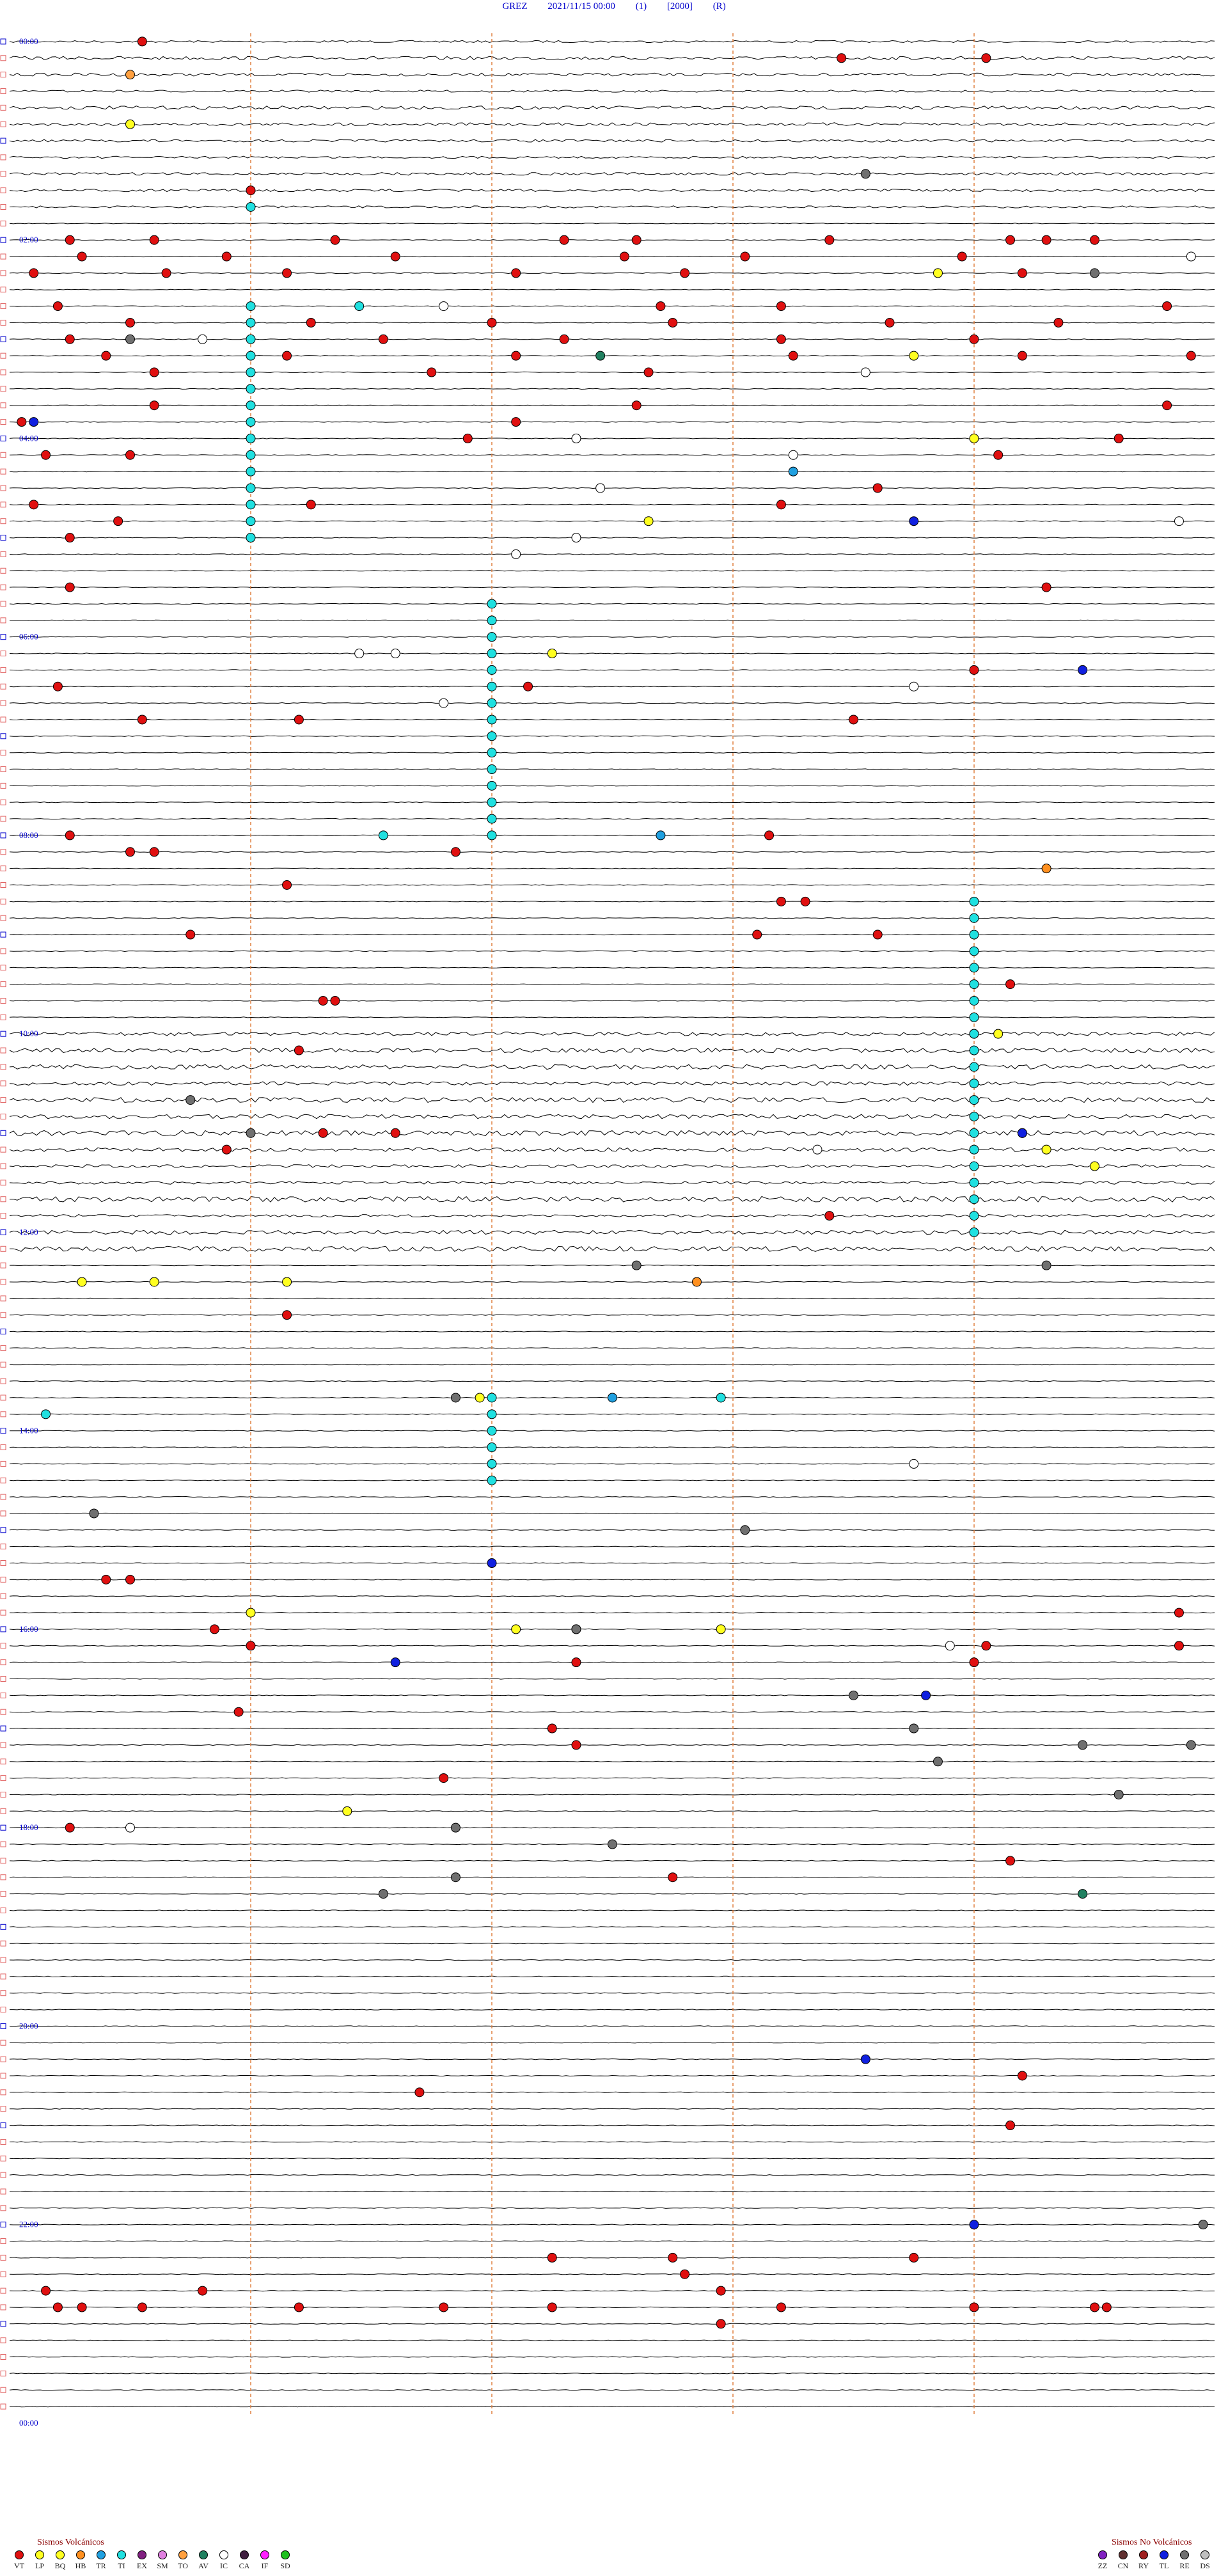 This screenshot has width=1228, height=2576. I want to click on legend-item-zz: ZZ, so click(1102, 2560).